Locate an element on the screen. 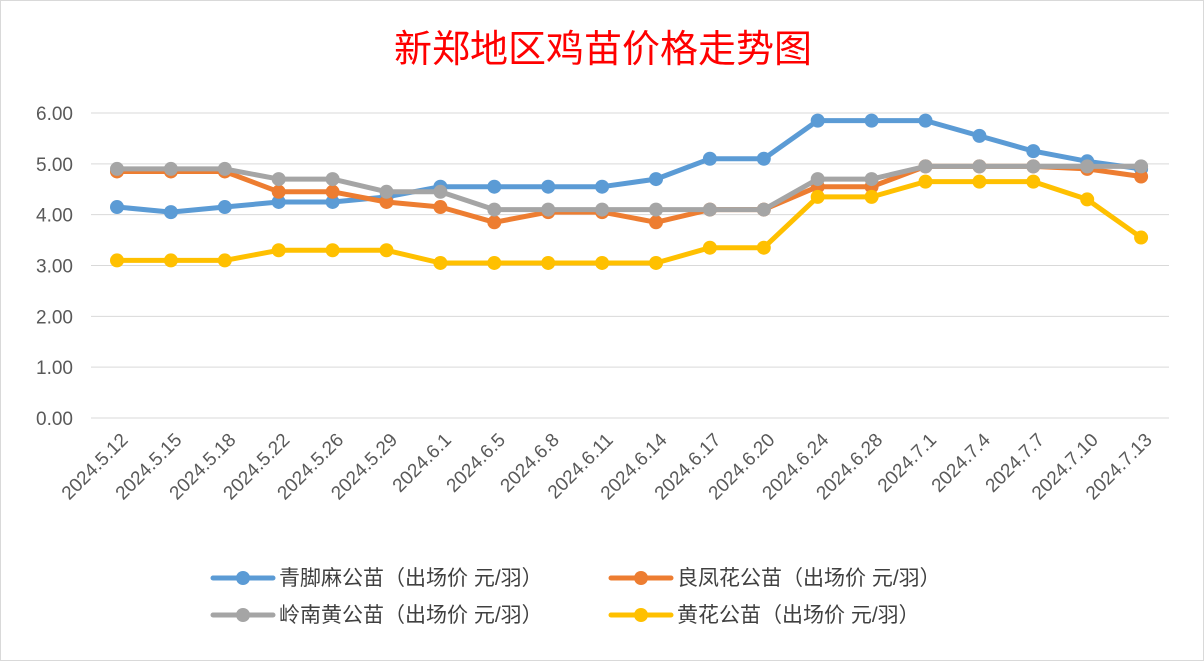  legend-item: 青脚麻公苗（出场价 元/羽） is located at coordinates (376, 578).